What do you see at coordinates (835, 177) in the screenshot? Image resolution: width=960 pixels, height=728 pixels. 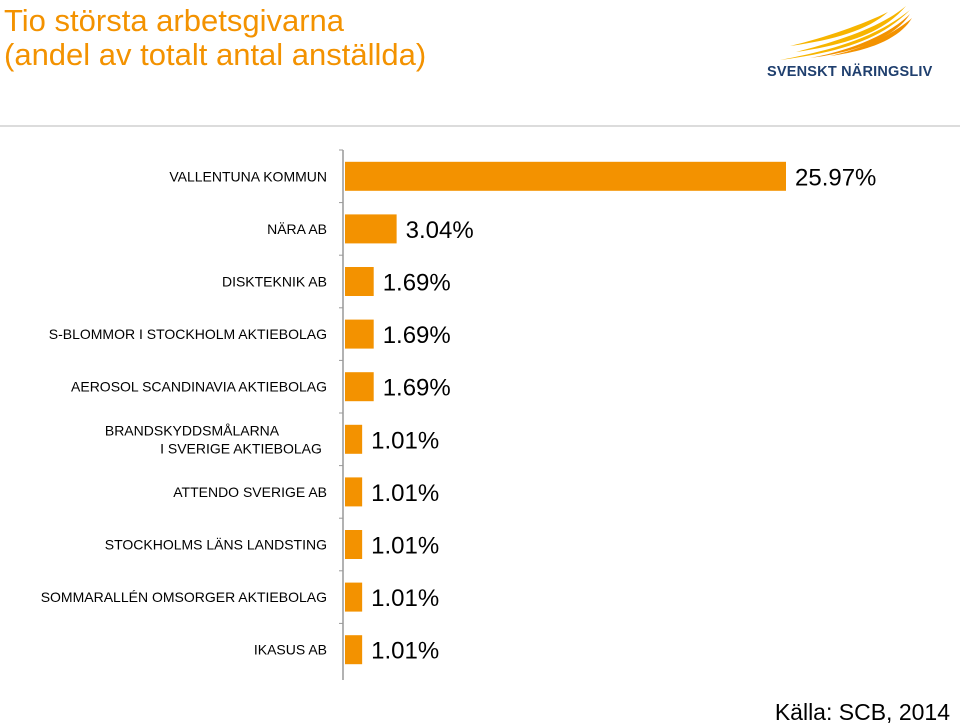 I see `data-label: 25.97%` at bounding box center [835, 177].